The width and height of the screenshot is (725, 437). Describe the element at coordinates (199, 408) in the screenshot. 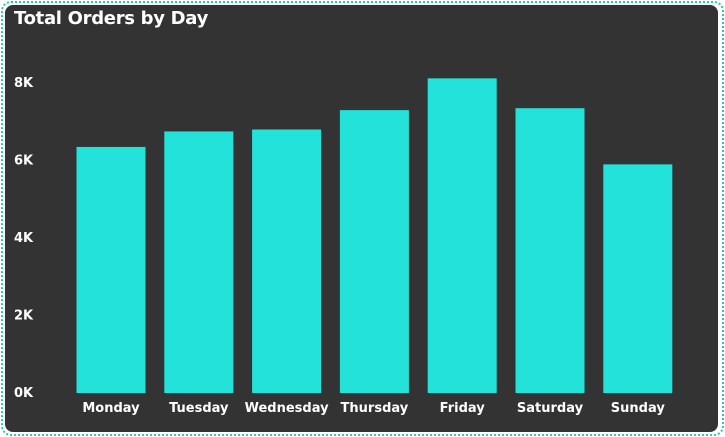

I see `x-tick-label: Tuesday` at that location.